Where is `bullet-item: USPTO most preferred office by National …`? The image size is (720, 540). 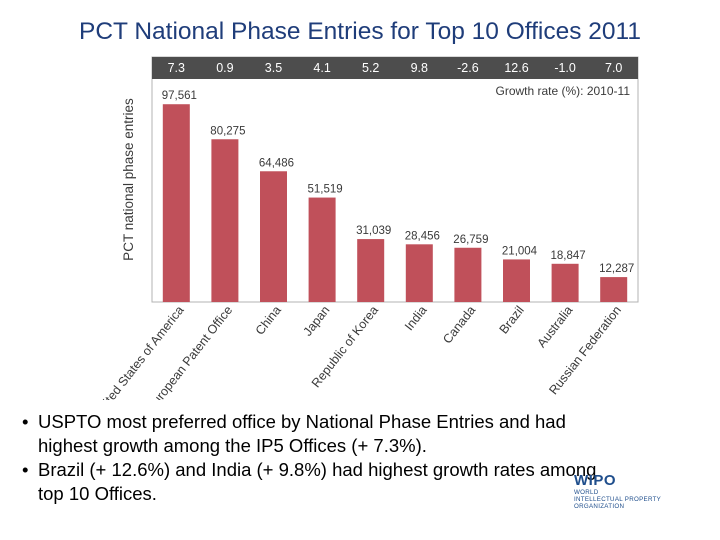 bullet-item: USPTO most preferred office by National … is located at coordinates (320, 434).